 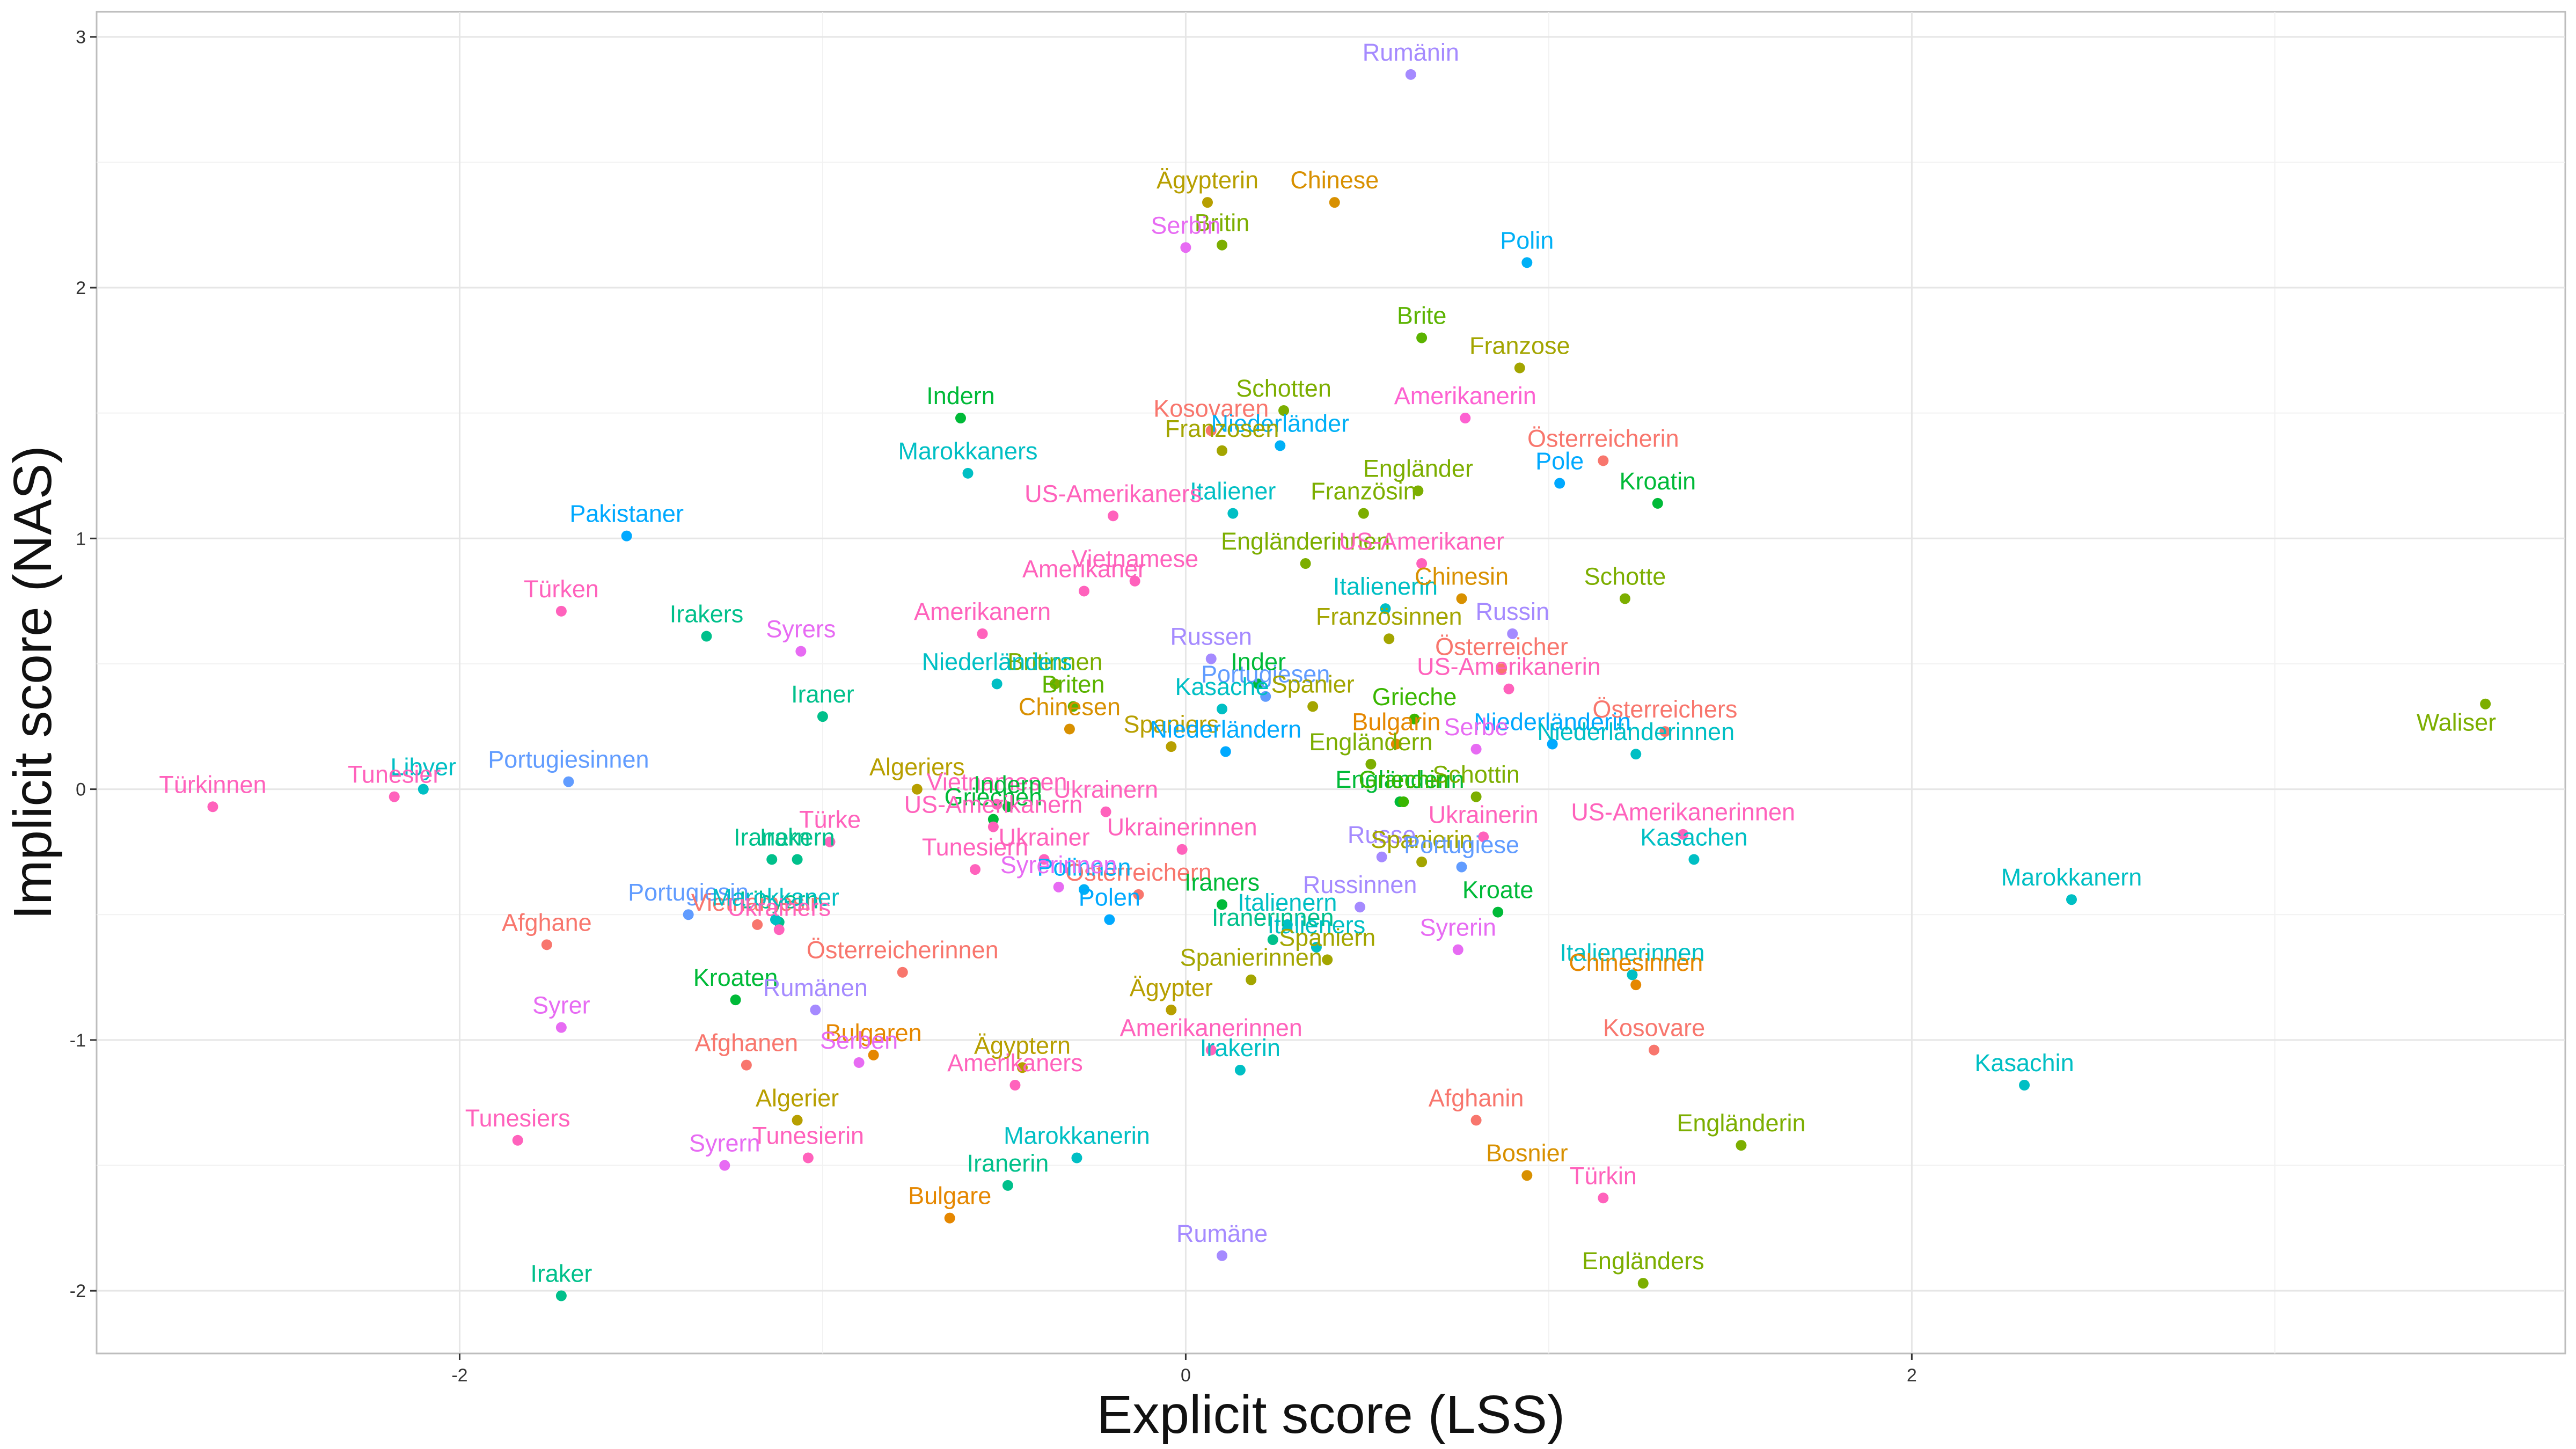 What do you see at coordinates (1280, 423) in the screenshot?
I see `data-label: Niederländer` at bounding box center [1280, 423].